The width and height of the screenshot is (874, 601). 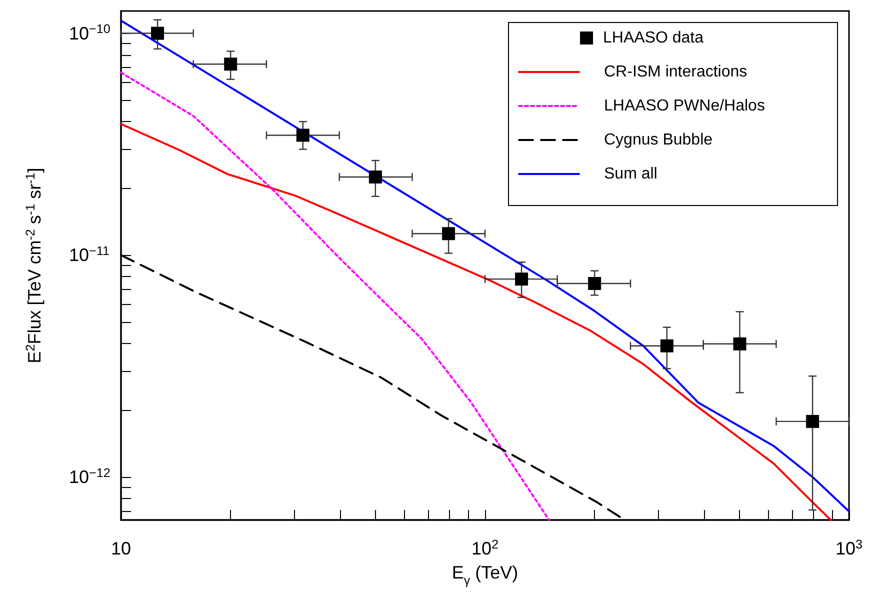 What do you see at coordinates (684, 106) in the screenshot?
I see `legend-label: LHAASO PWNe/Halos` at bounding box center [684, 106].